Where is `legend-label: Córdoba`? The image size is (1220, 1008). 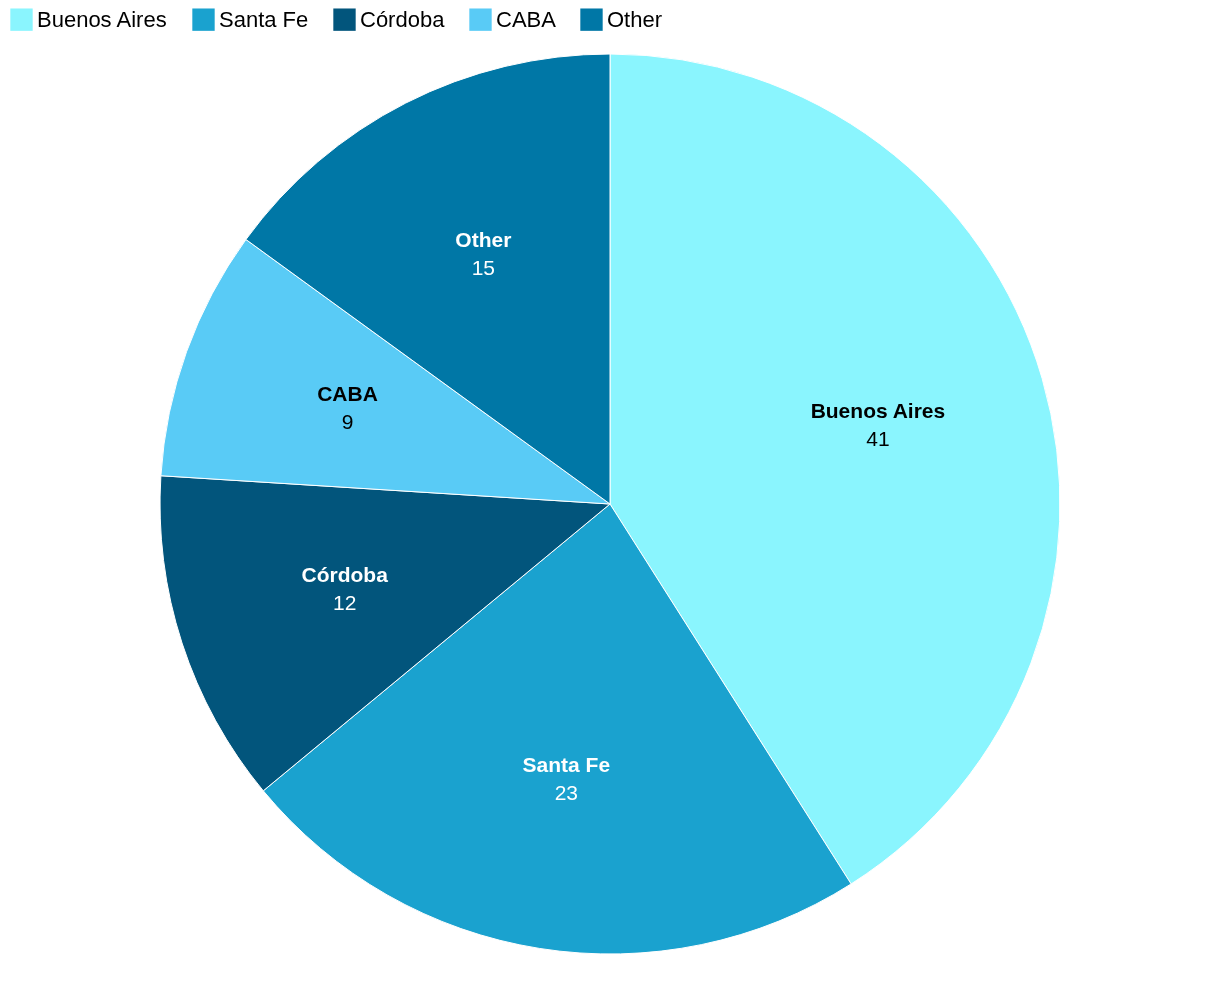
legend-label: Córdoba is located at coordinates (403, 19).